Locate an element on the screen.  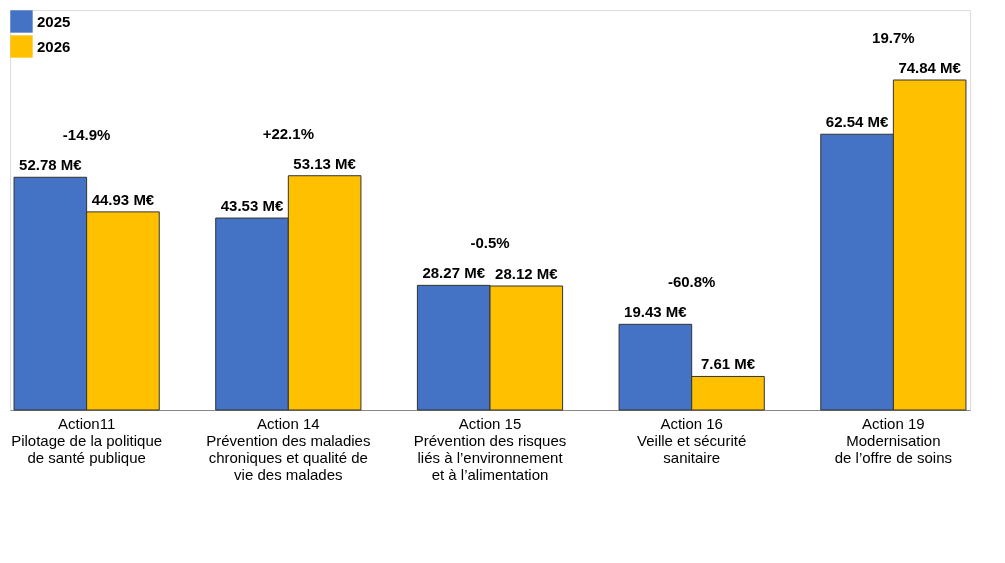
data-label: 44.93 M€ is located at coordinates (123, 199).